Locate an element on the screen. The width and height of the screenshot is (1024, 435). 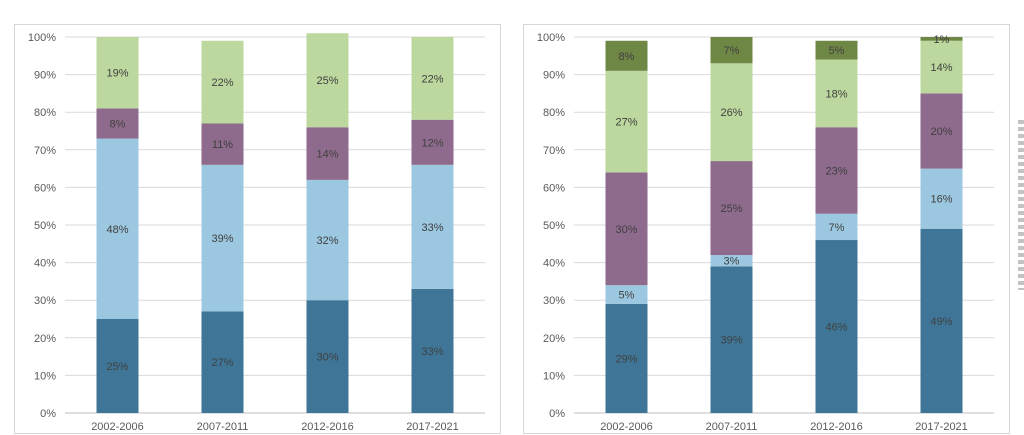
data-label: 16% is located at coordinates (941, 200).